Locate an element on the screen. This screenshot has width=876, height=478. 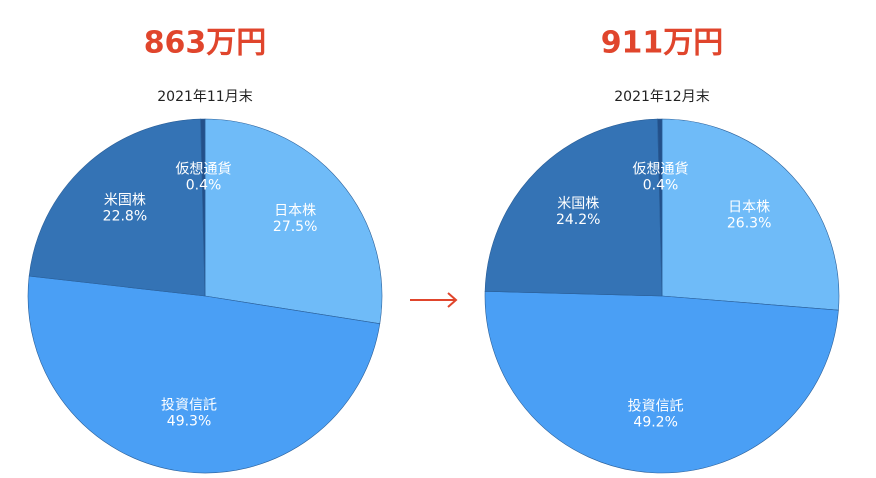
arrow is located at coordinates (434, 300).